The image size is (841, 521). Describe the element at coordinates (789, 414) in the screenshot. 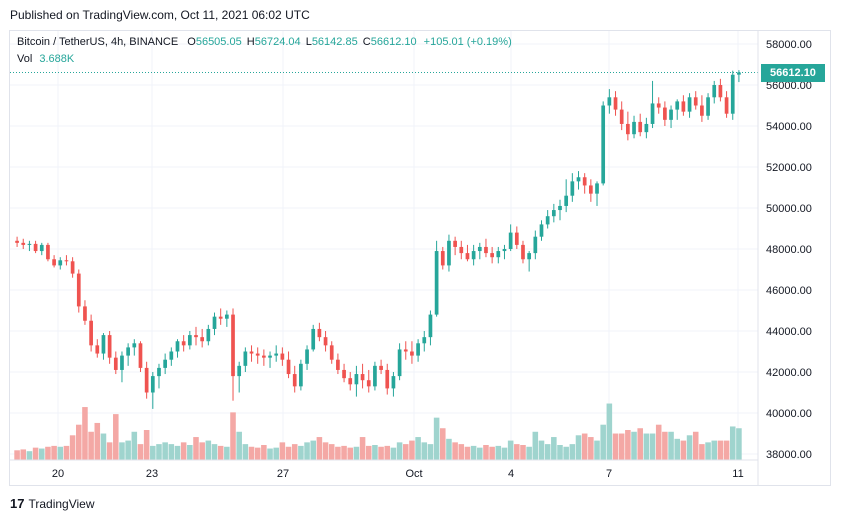

I see `price-tick-label: 40000.00` at that location.